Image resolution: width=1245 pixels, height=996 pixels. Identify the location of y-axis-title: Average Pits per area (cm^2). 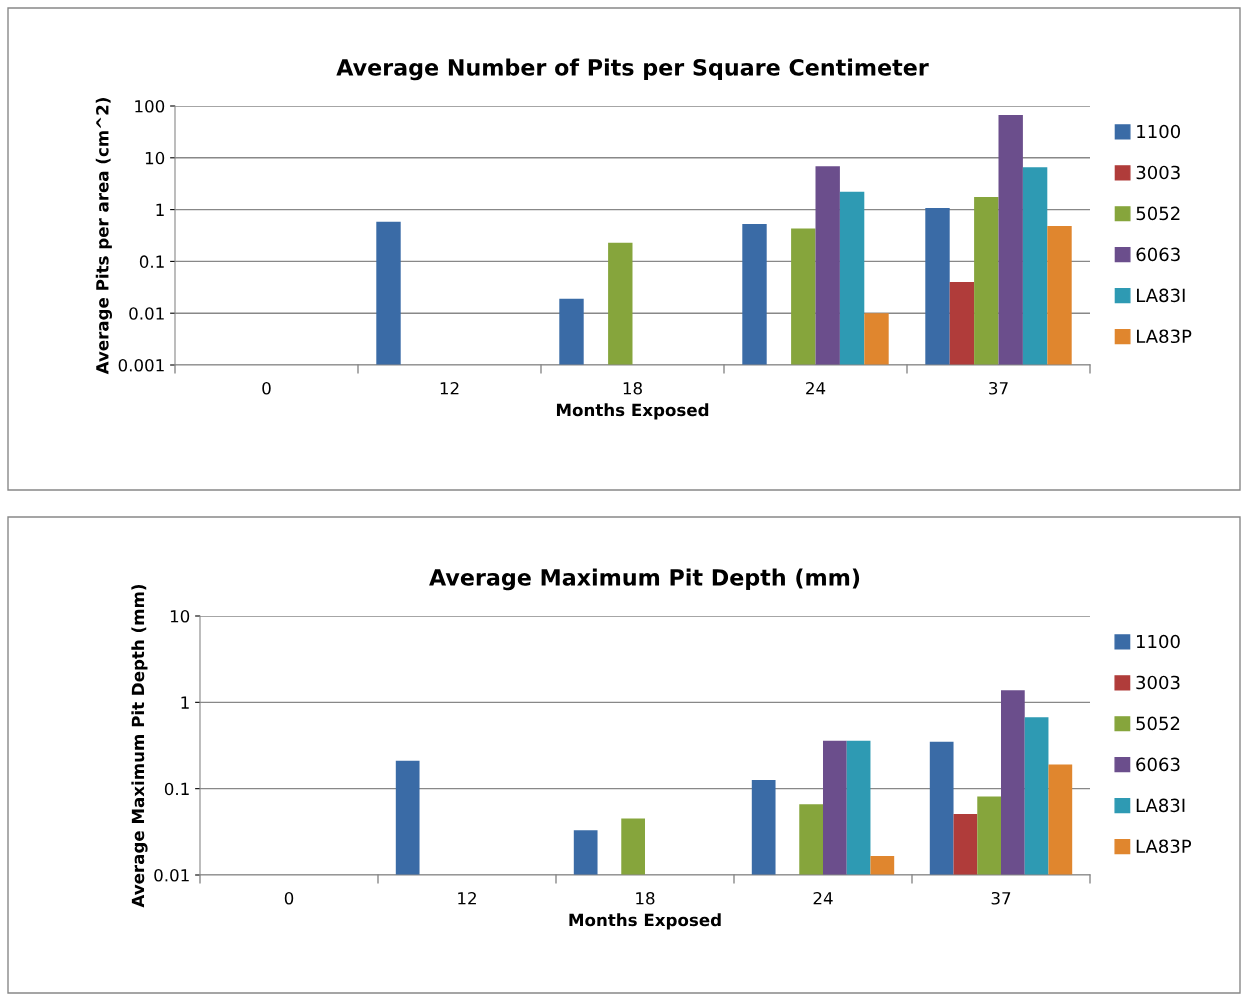
(104, 236).